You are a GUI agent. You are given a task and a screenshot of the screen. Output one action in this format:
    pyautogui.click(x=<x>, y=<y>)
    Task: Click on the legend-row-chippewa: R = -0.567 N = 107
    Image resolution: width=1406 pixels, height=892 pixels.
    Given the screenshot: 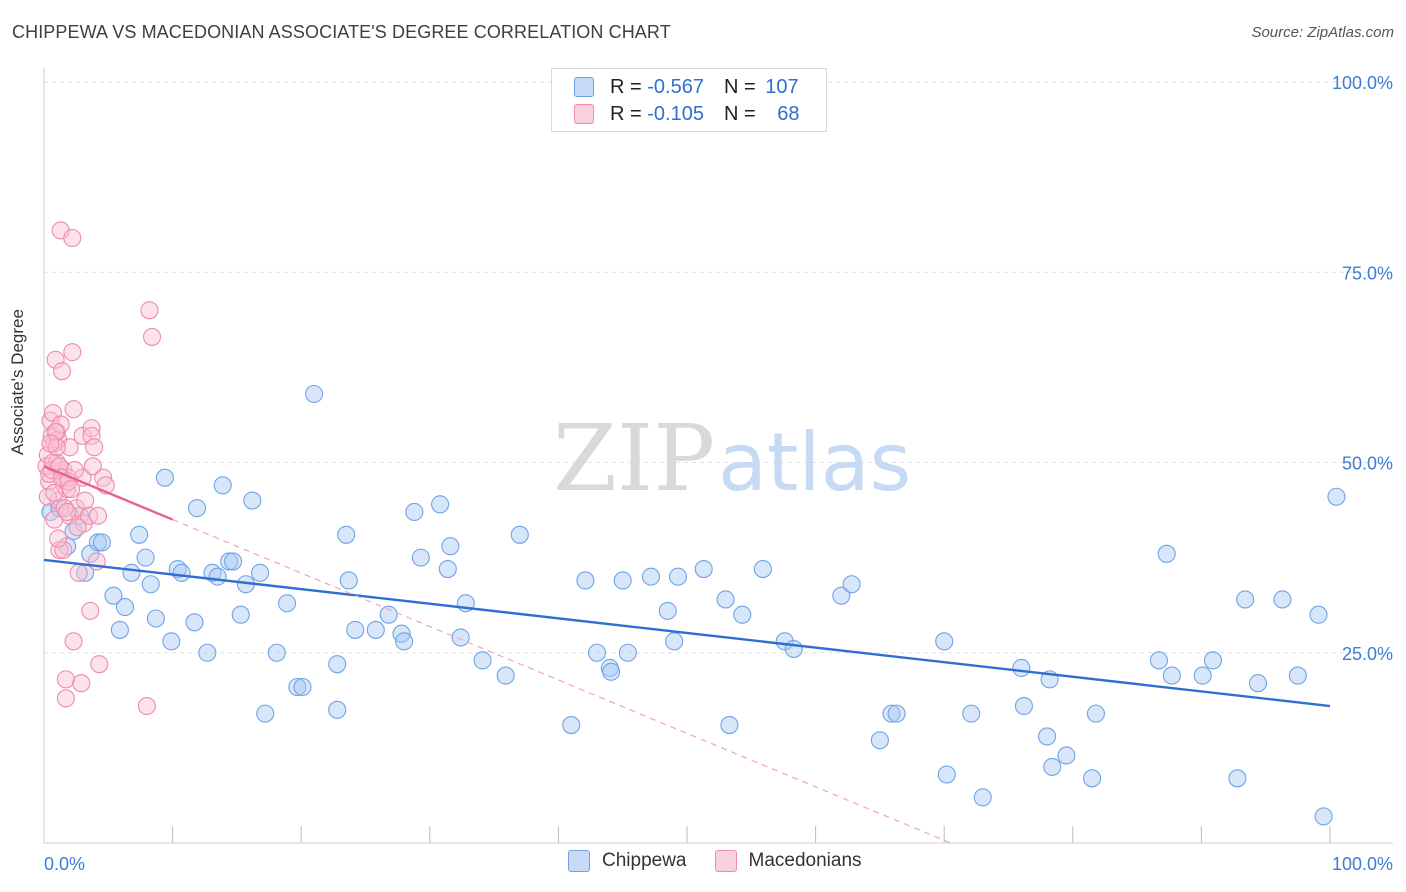 What is the action you would take?
    pyautogui.click(x=686, y=87)
    